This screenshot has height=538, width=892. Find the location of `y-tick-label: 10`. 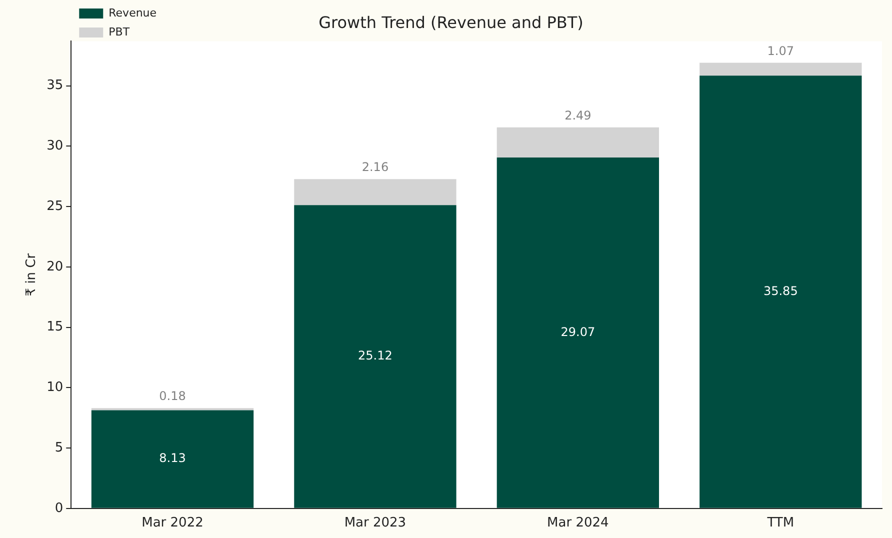

y-tick-label: 10 is located at coordinates (55, 388).